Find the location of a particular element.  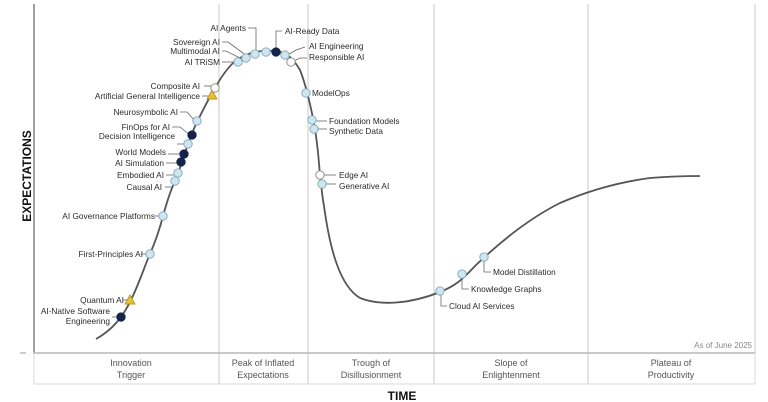

marker-causal-ai is located at coordinates (175, 181).